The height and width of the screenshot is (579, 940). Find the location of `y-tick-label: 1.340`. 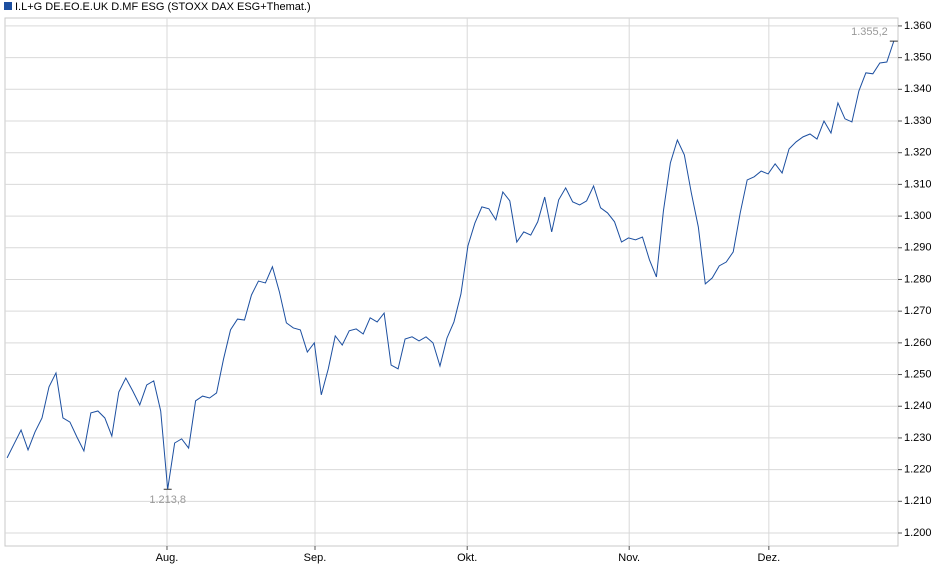

y-tick-label: 1.340 is located at coordinates (918, 89).